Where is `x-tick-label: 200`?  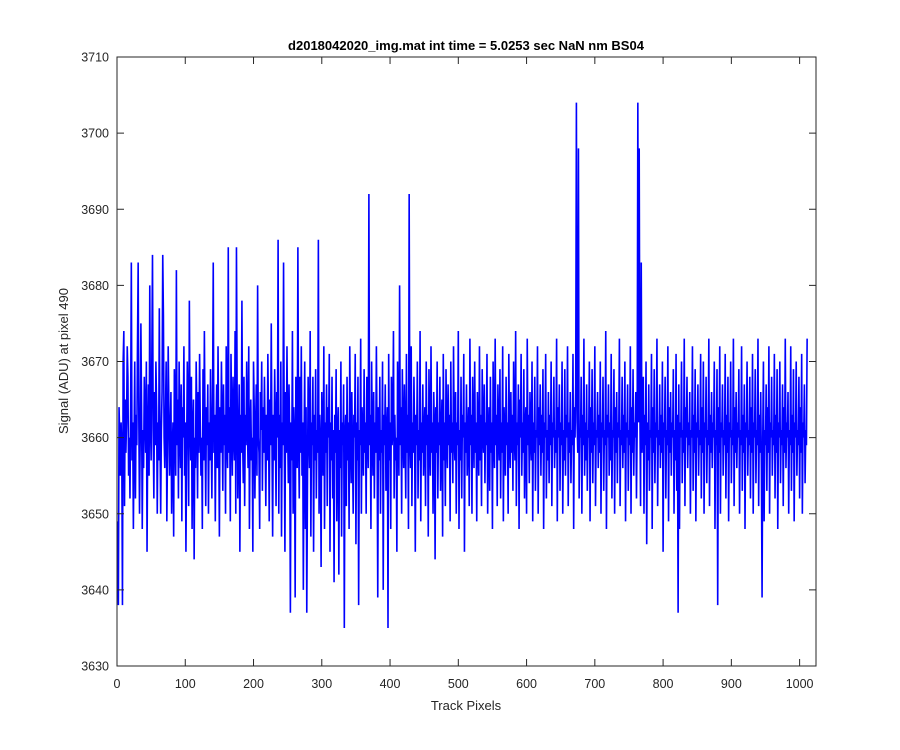 x-tick-label: 200 is located at coordinates (253, 684).